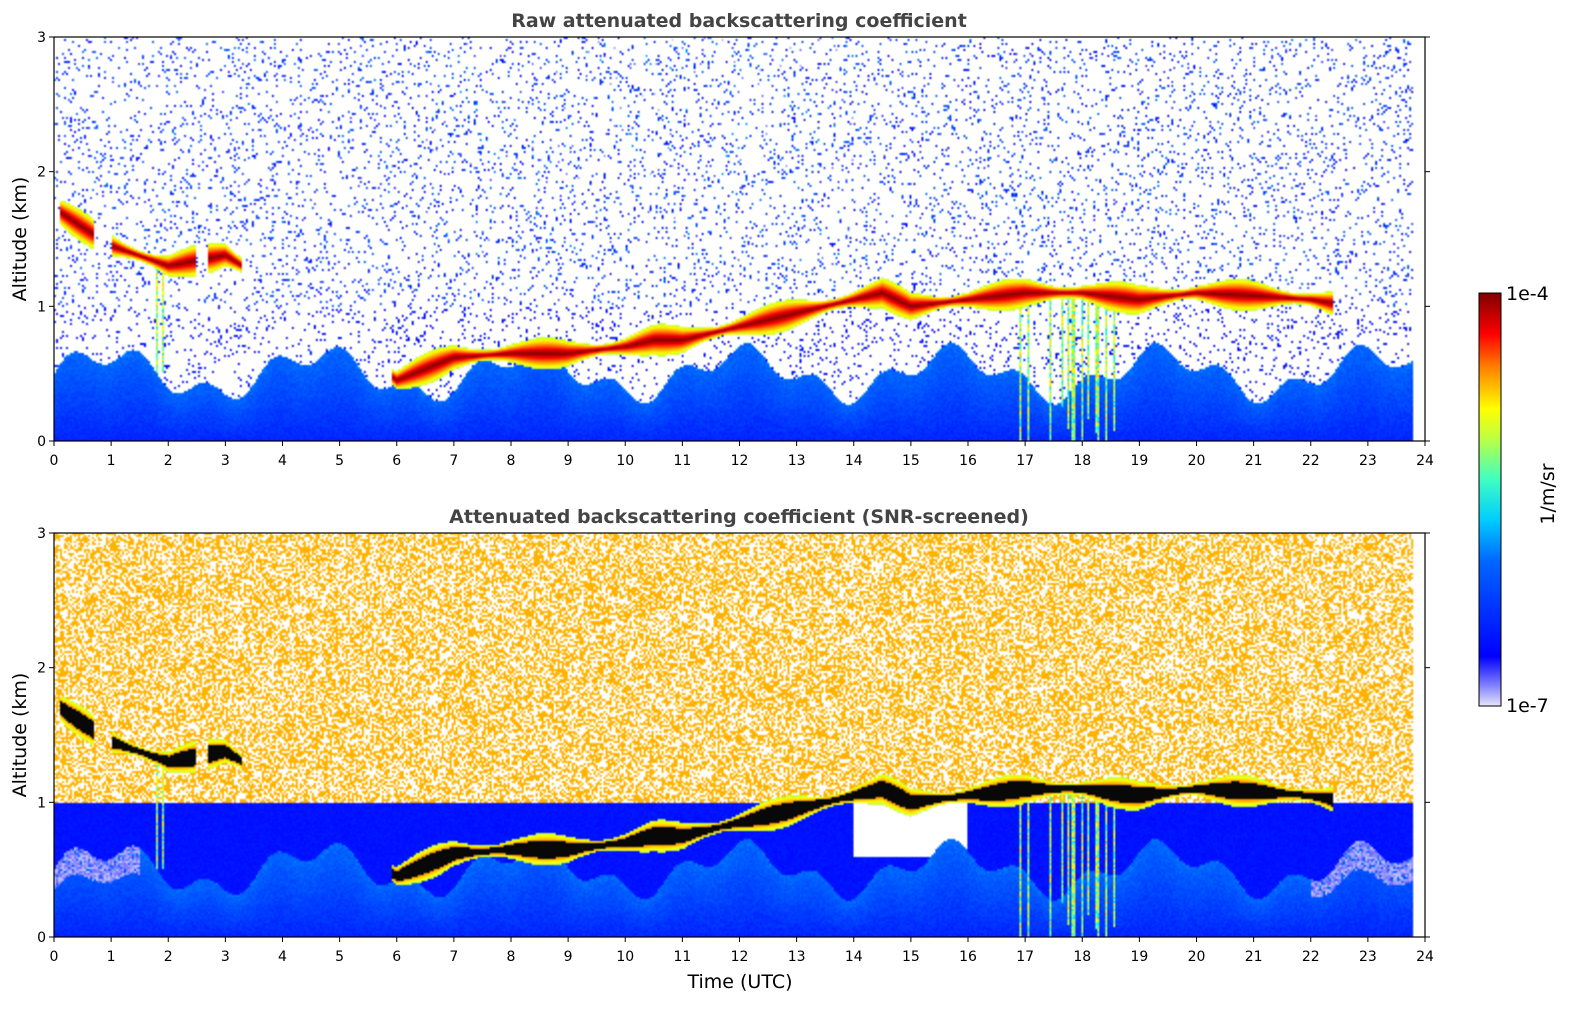  Describe the element at coordinates (1527, 706) in the screenshot. I see `colorbar-min-label: 1e-7` at that location.